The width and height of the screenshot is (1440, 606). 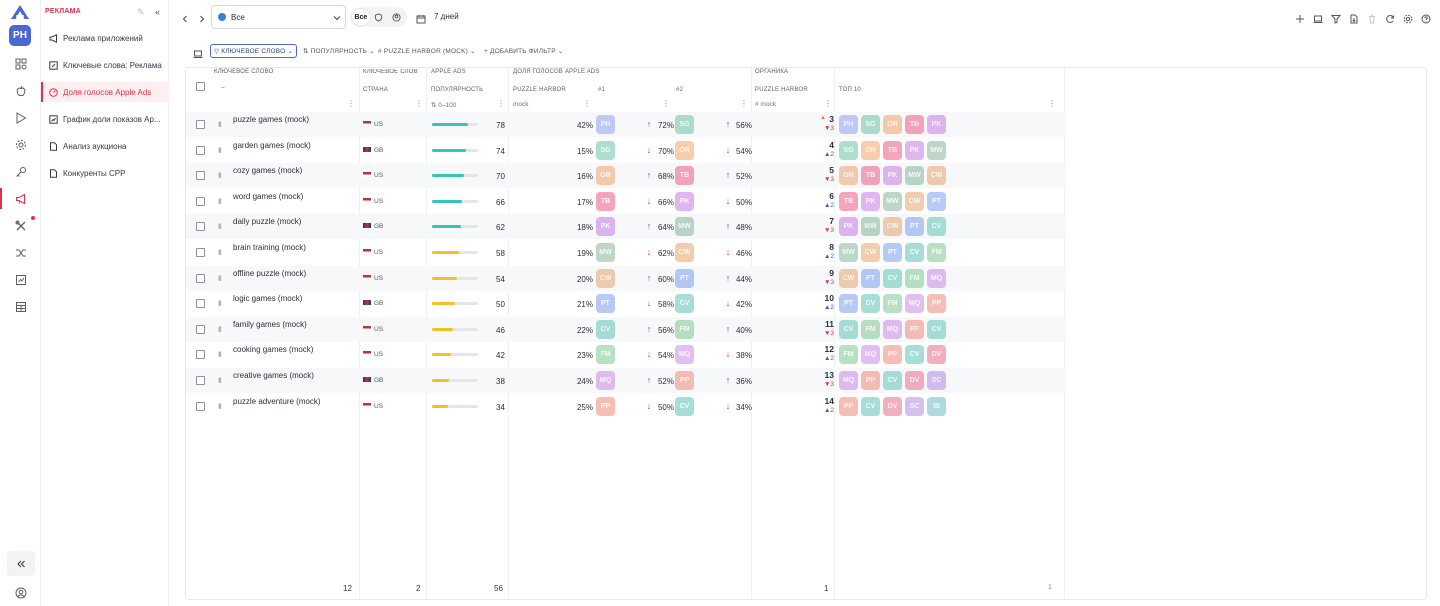 I want to click on keyword-cell: logic games (mock), so click(x=268, y=299).